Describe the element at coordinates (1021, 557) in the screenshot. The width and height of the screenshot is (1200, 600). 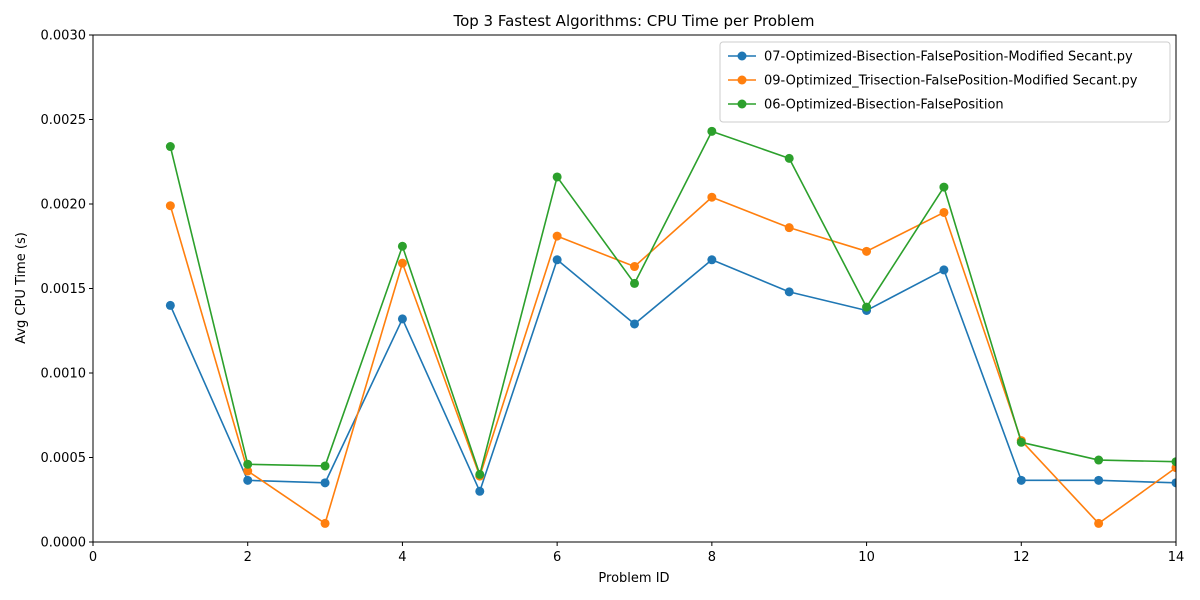
I see `x-tick-label: 12` at that location.